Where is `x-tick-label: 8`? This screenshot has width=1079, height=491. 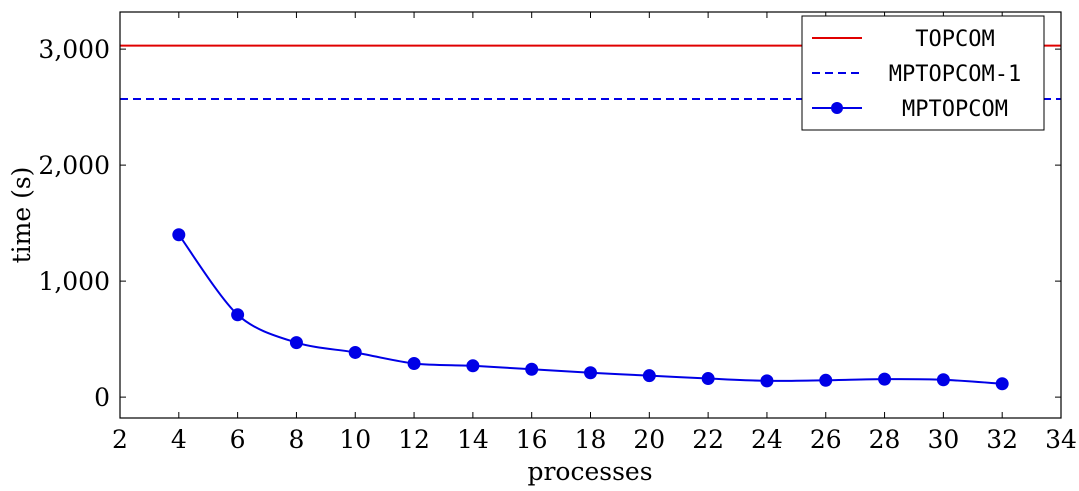
x-tick-label: 8 is located at coordinates (296, 439).